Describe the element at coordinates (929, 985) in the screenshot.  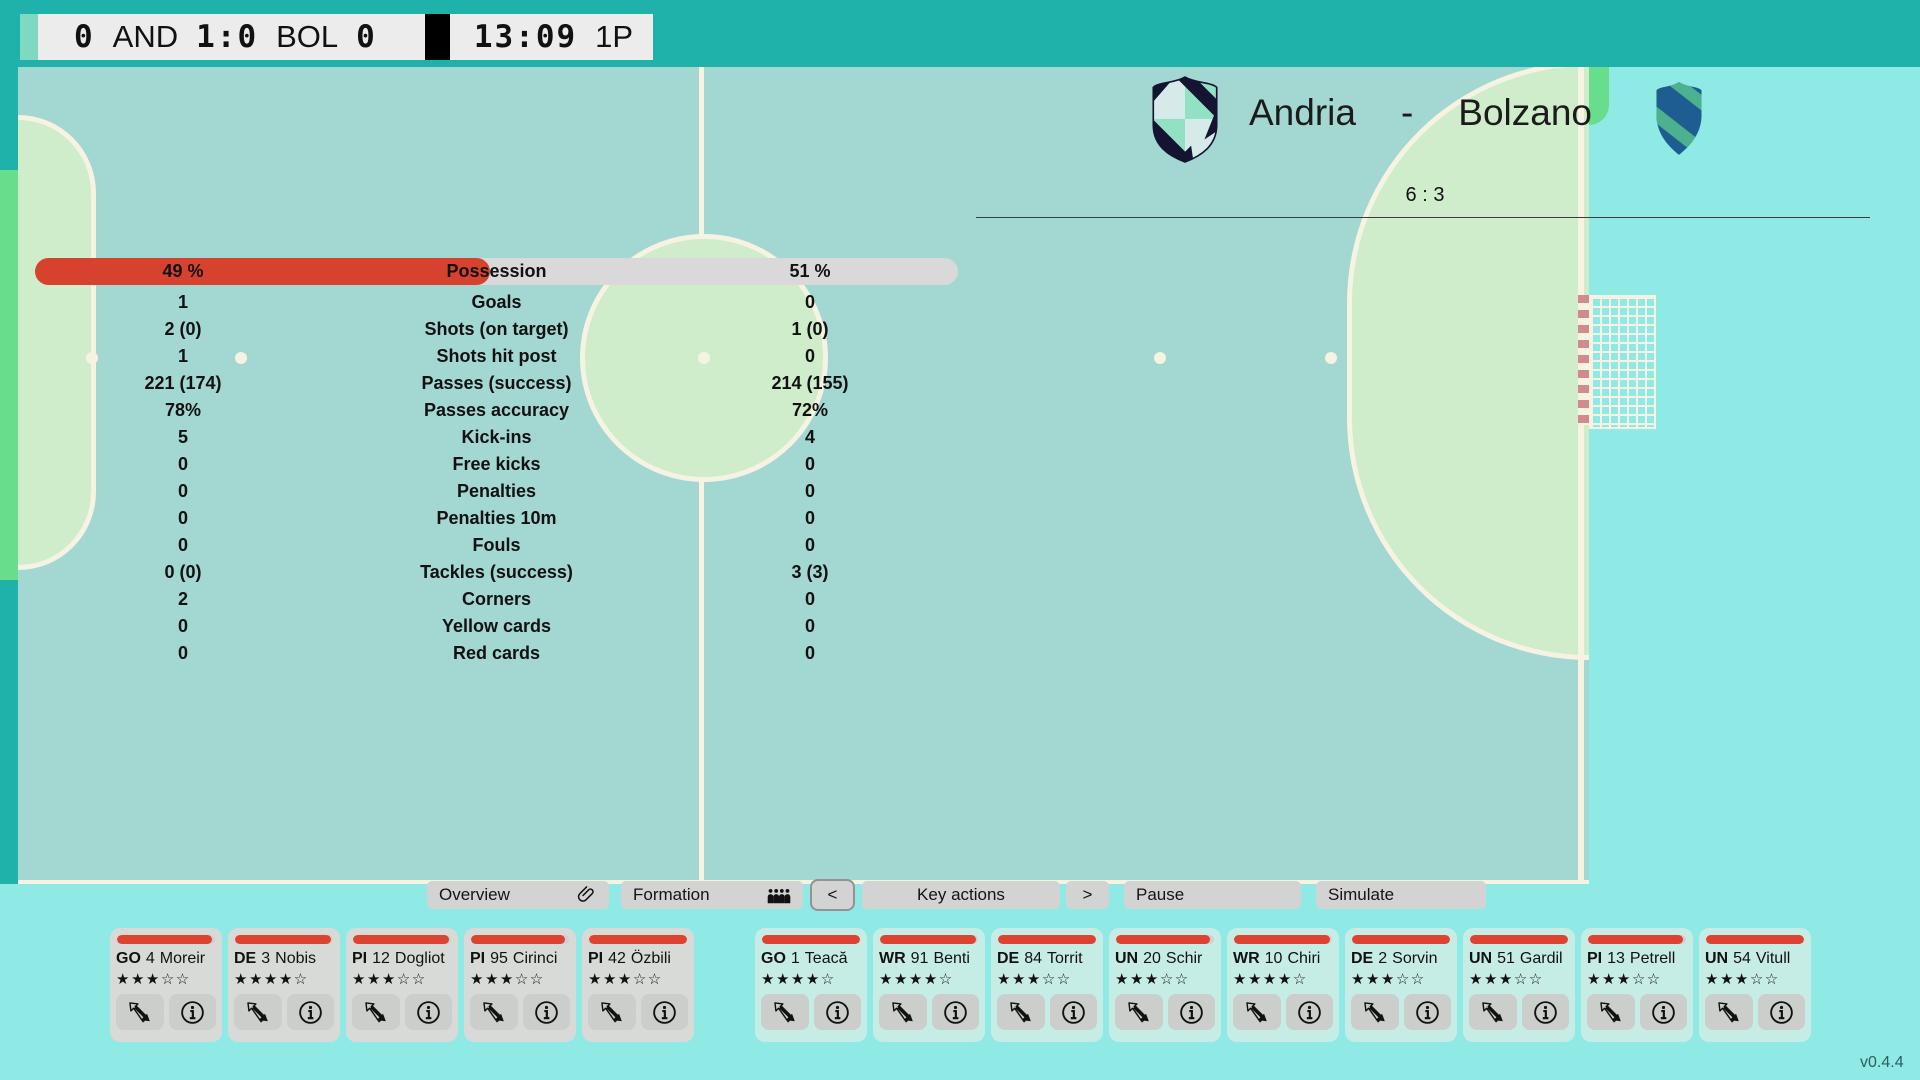
I see `player-card: WR 91 Benti ★★★★☆` at that location.